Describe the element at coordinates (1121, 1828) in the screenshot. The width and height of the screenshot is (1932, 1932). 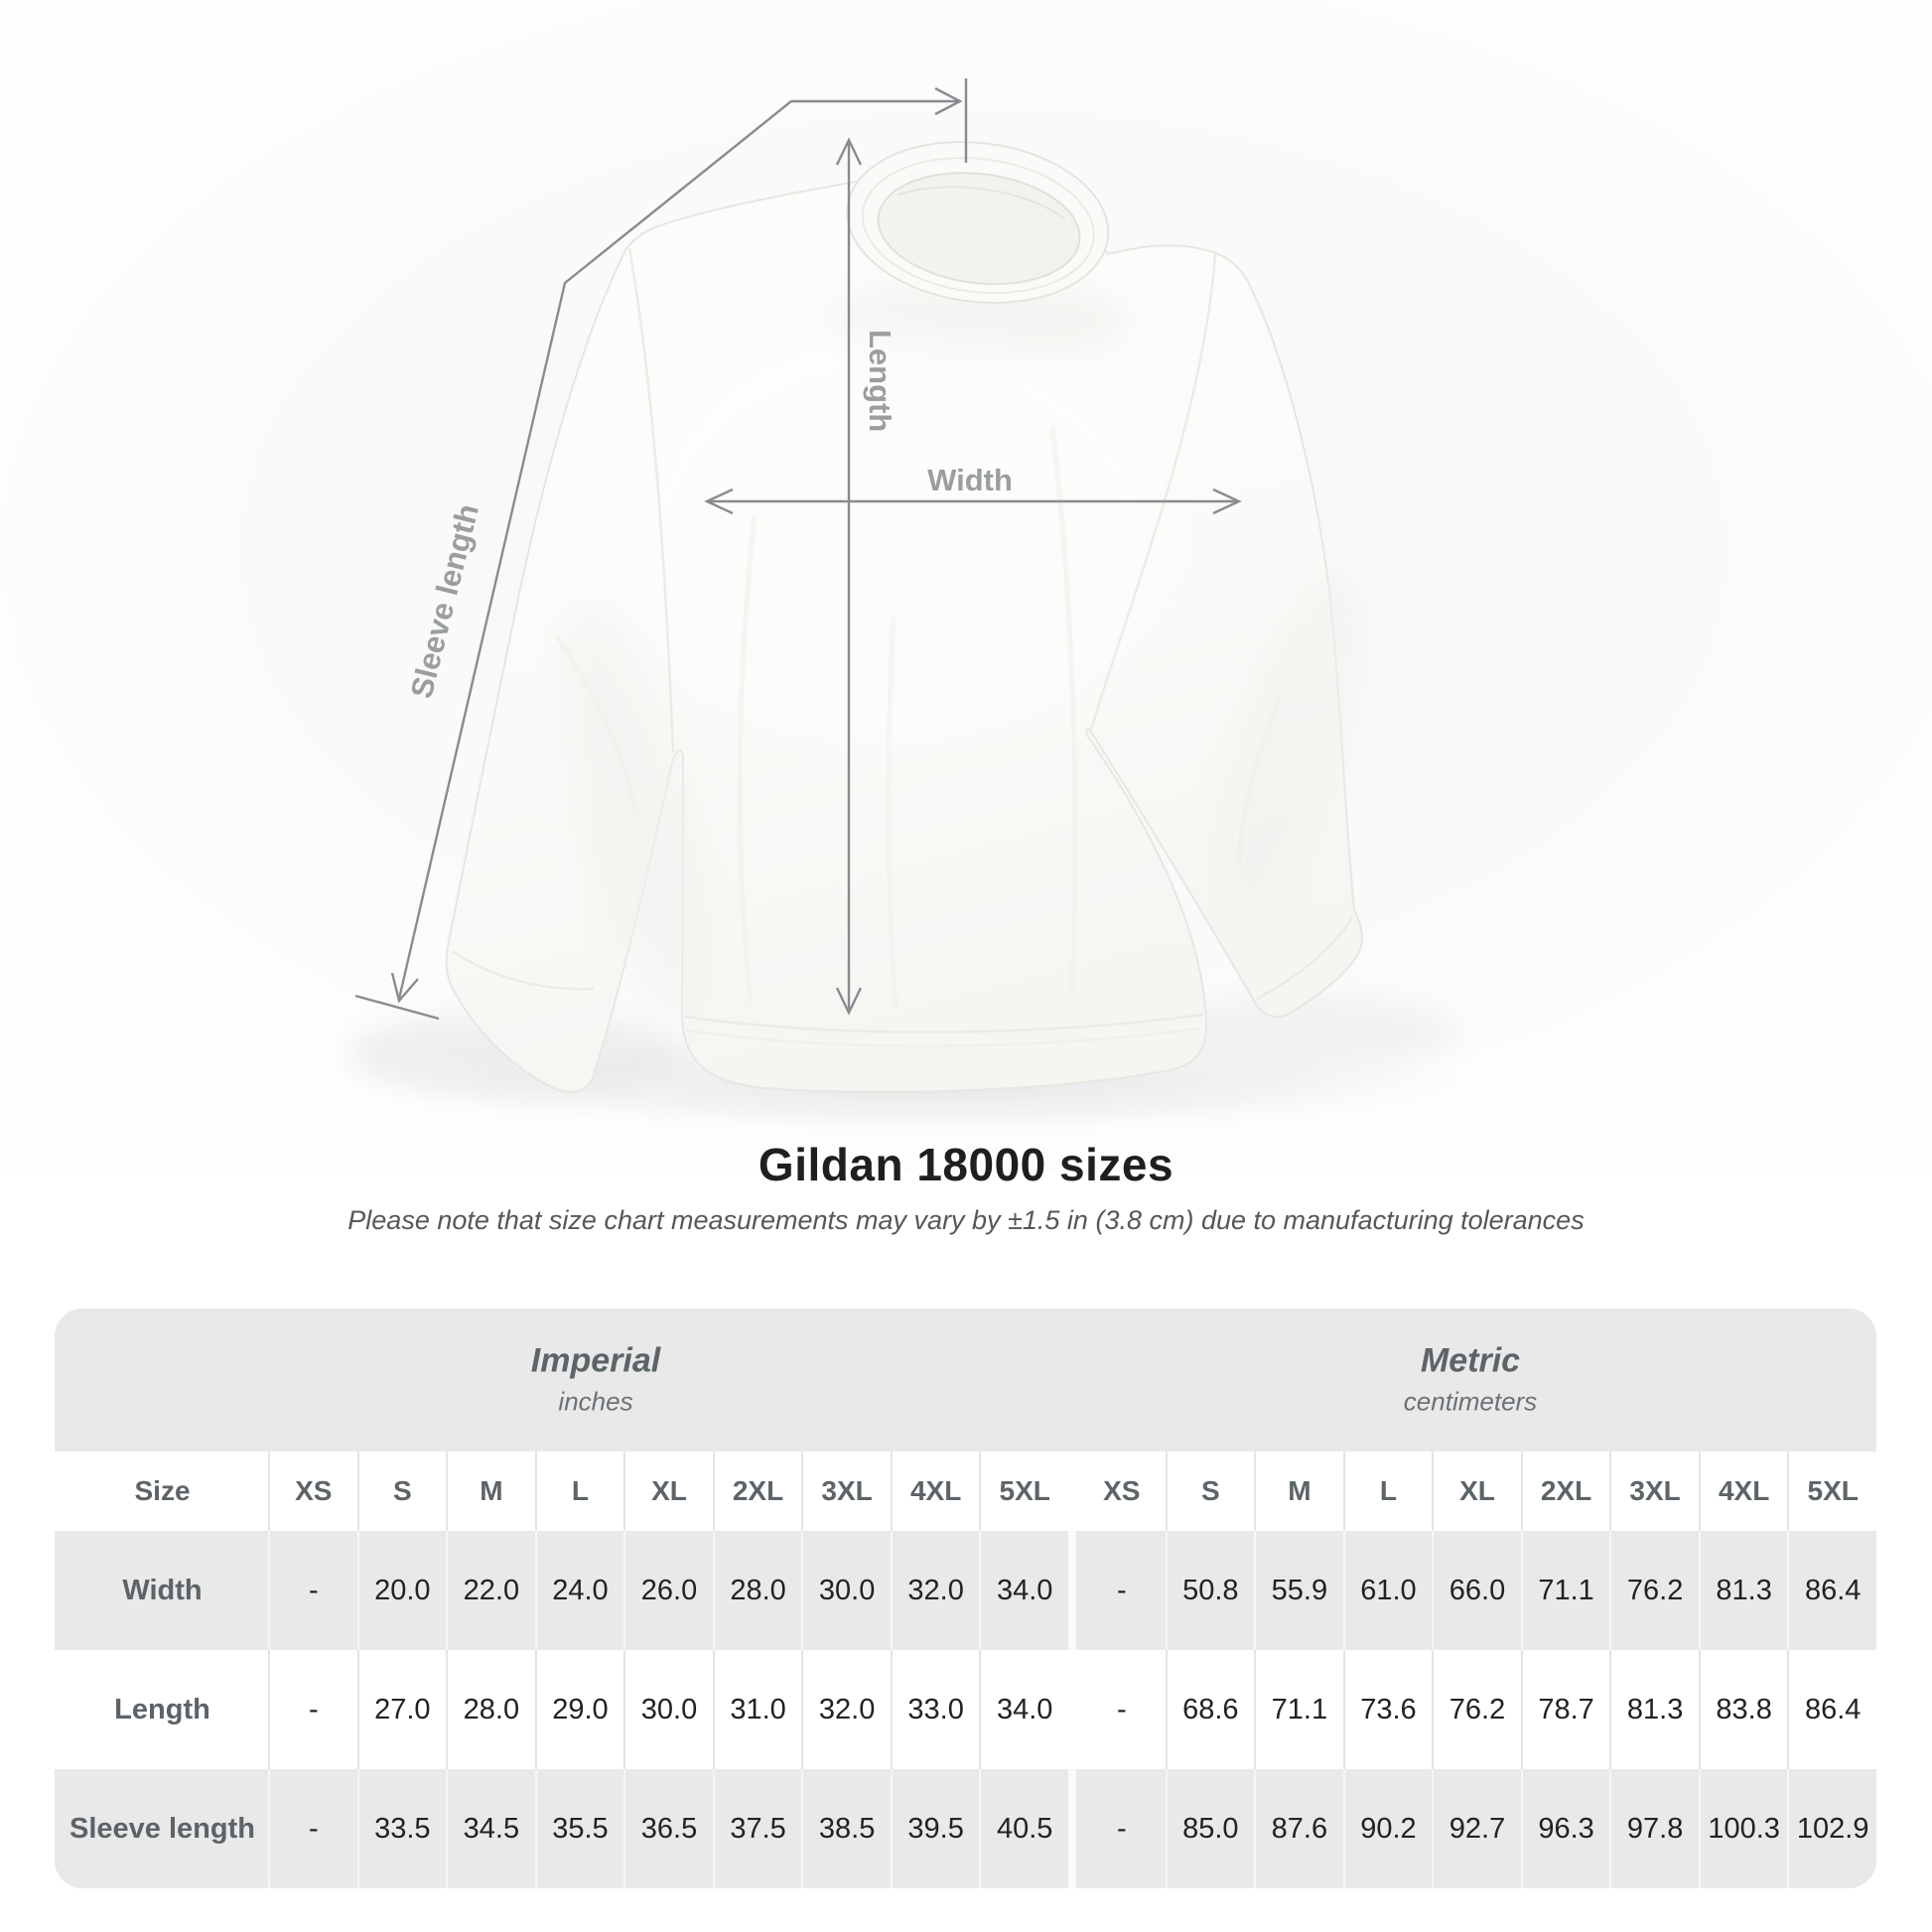
I see `sleeve-metric-xs: -` at that location.